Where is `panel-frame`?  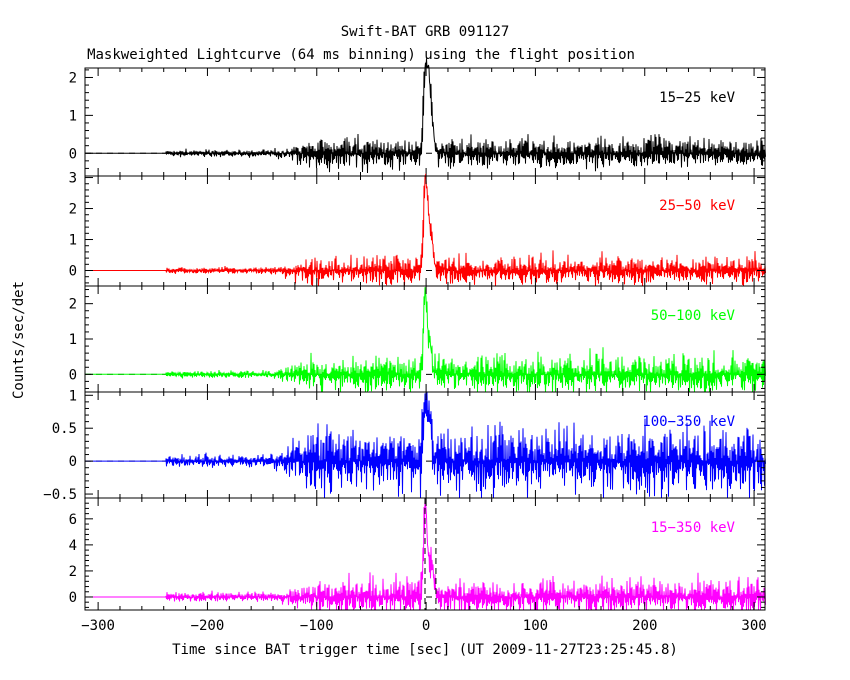 panel-frame is located at coordinates (425, 554).